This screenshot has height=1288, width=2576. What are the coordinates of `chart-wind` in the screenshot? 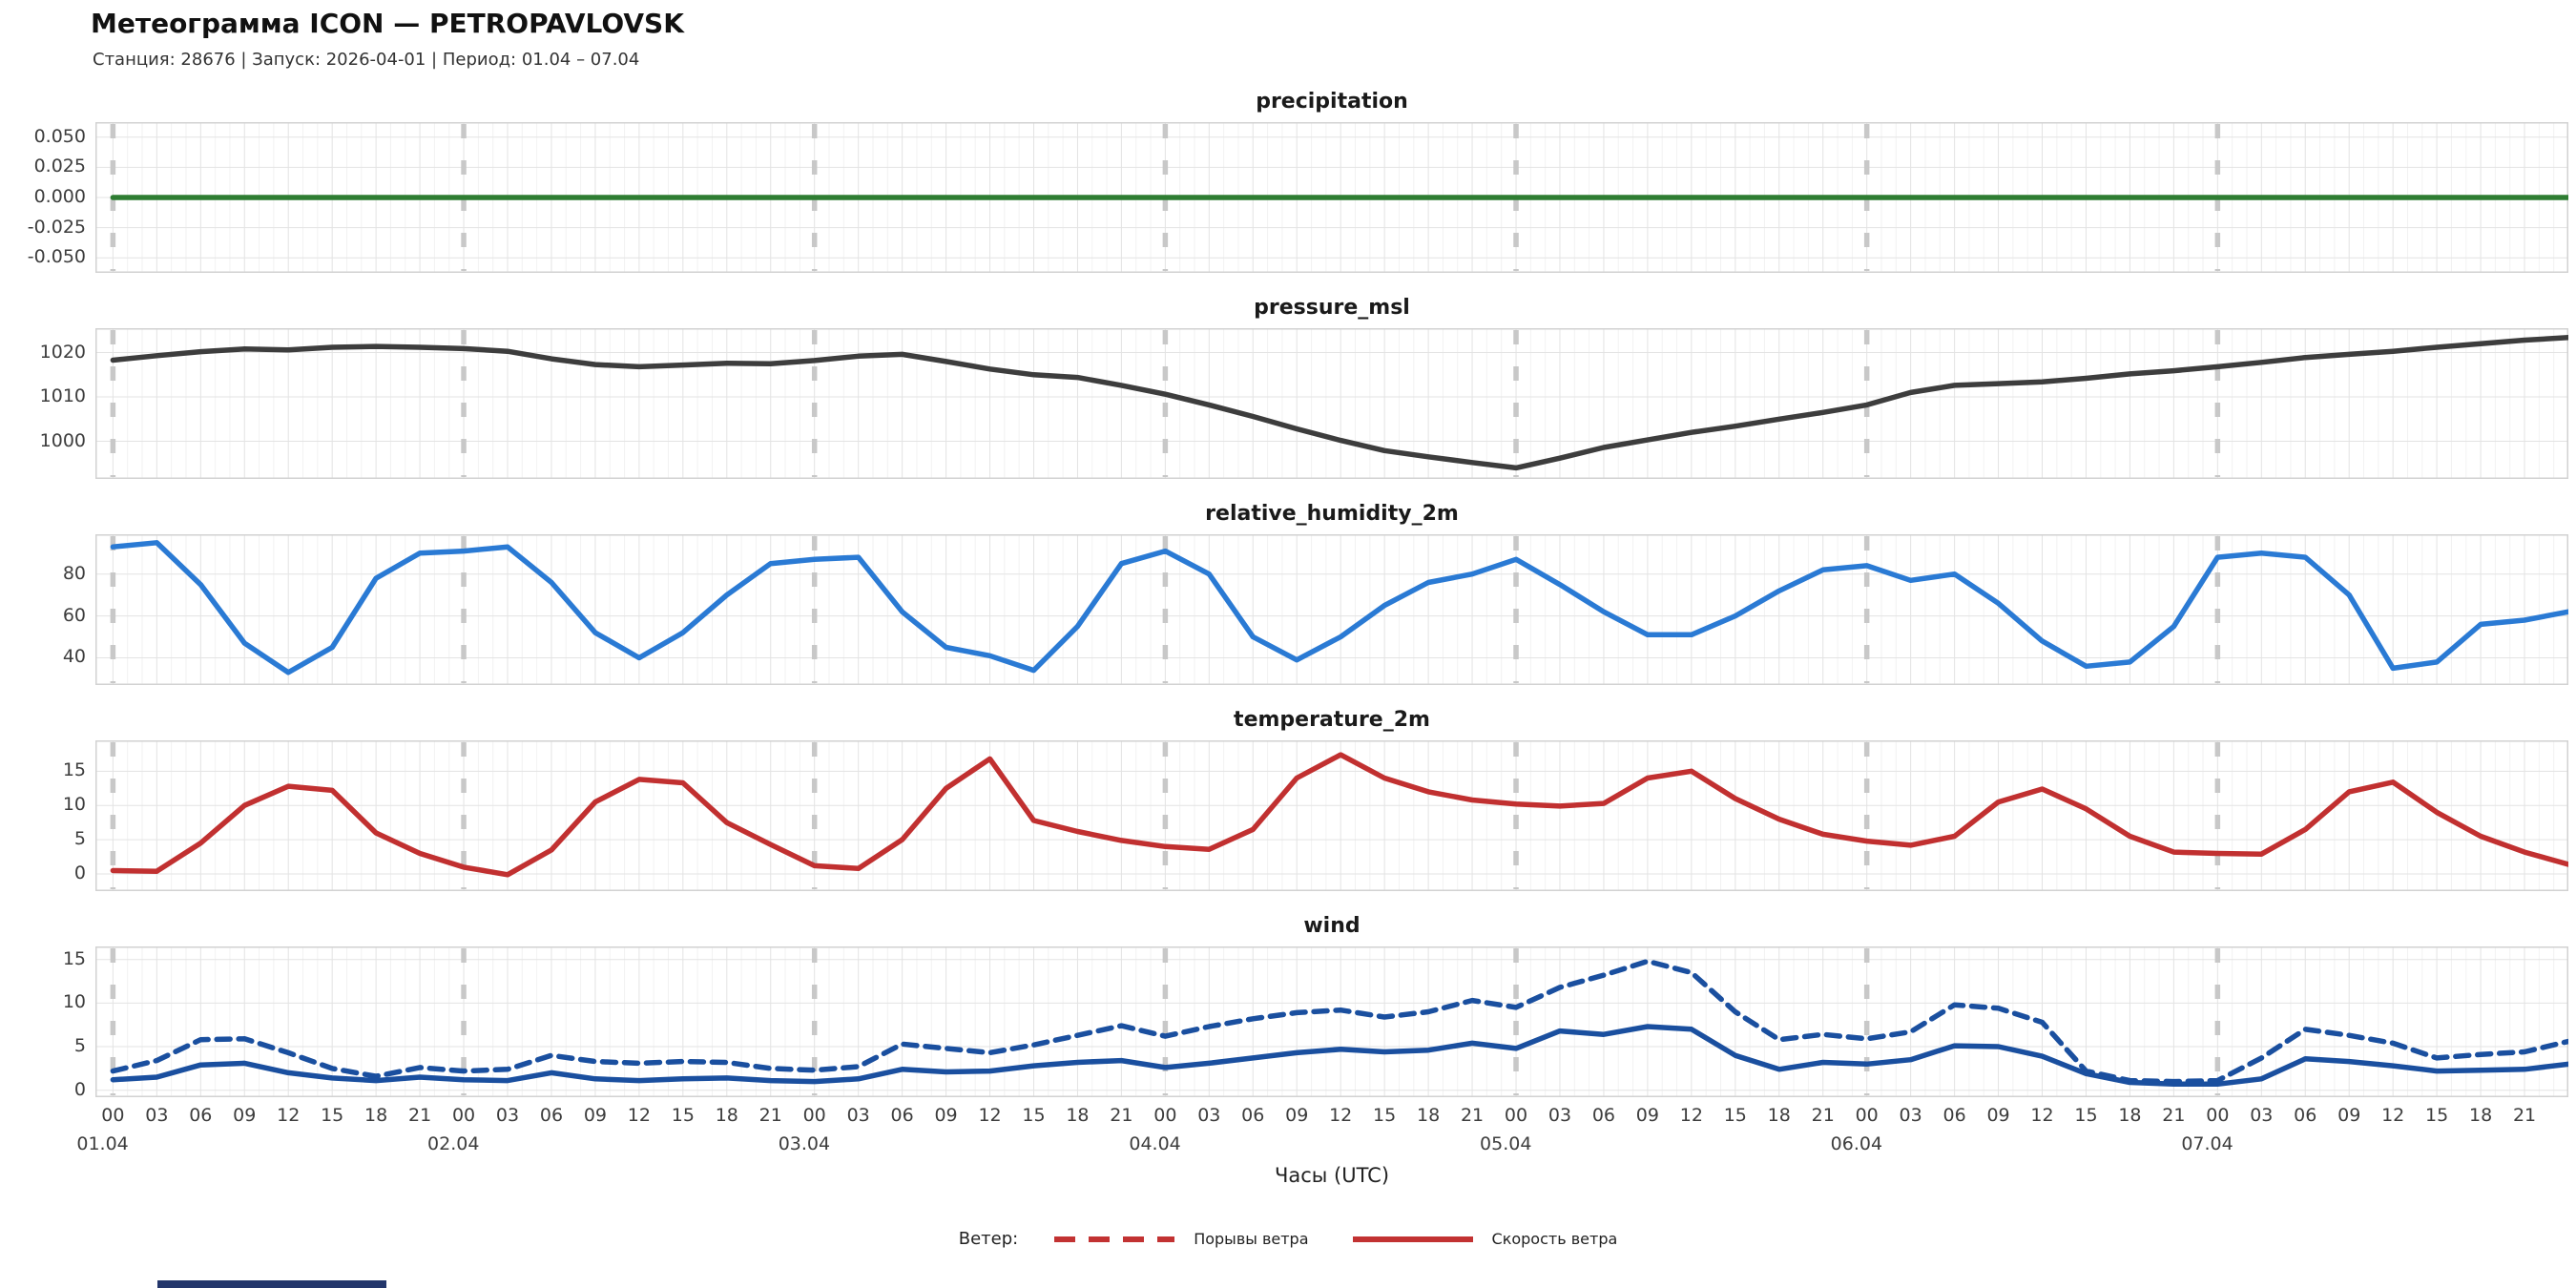 It's located at (1331, 1021).